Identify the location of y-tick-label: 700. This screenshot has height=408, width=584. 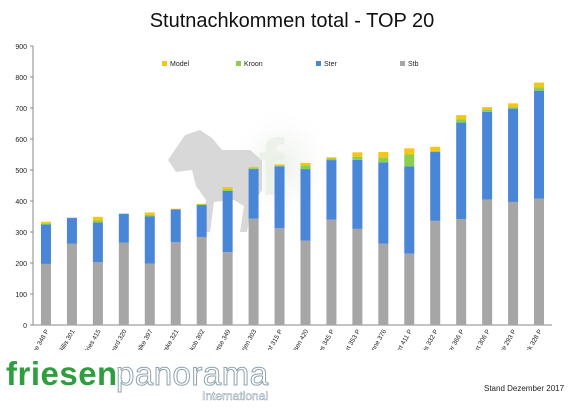
(21, 109).